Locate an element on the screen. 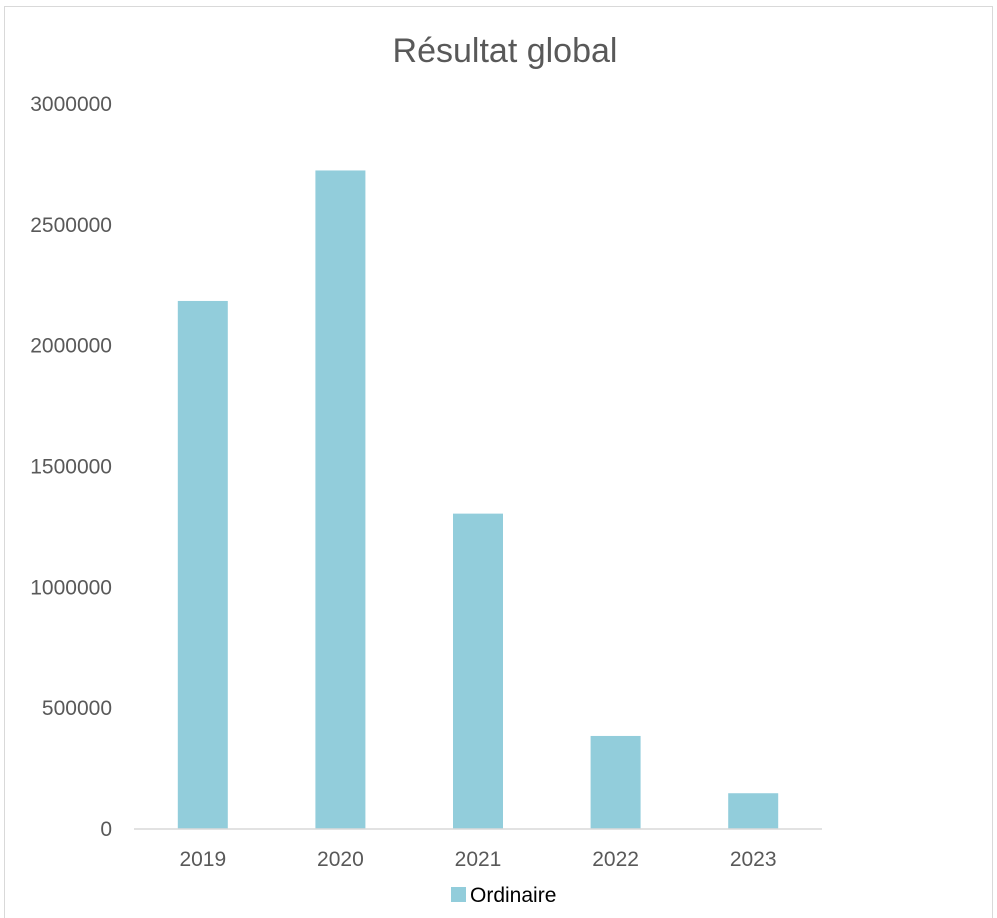 The height and width of the screenshot is (918, 997). y-tick-label: 3000000 is located at coordinates (71, 104).